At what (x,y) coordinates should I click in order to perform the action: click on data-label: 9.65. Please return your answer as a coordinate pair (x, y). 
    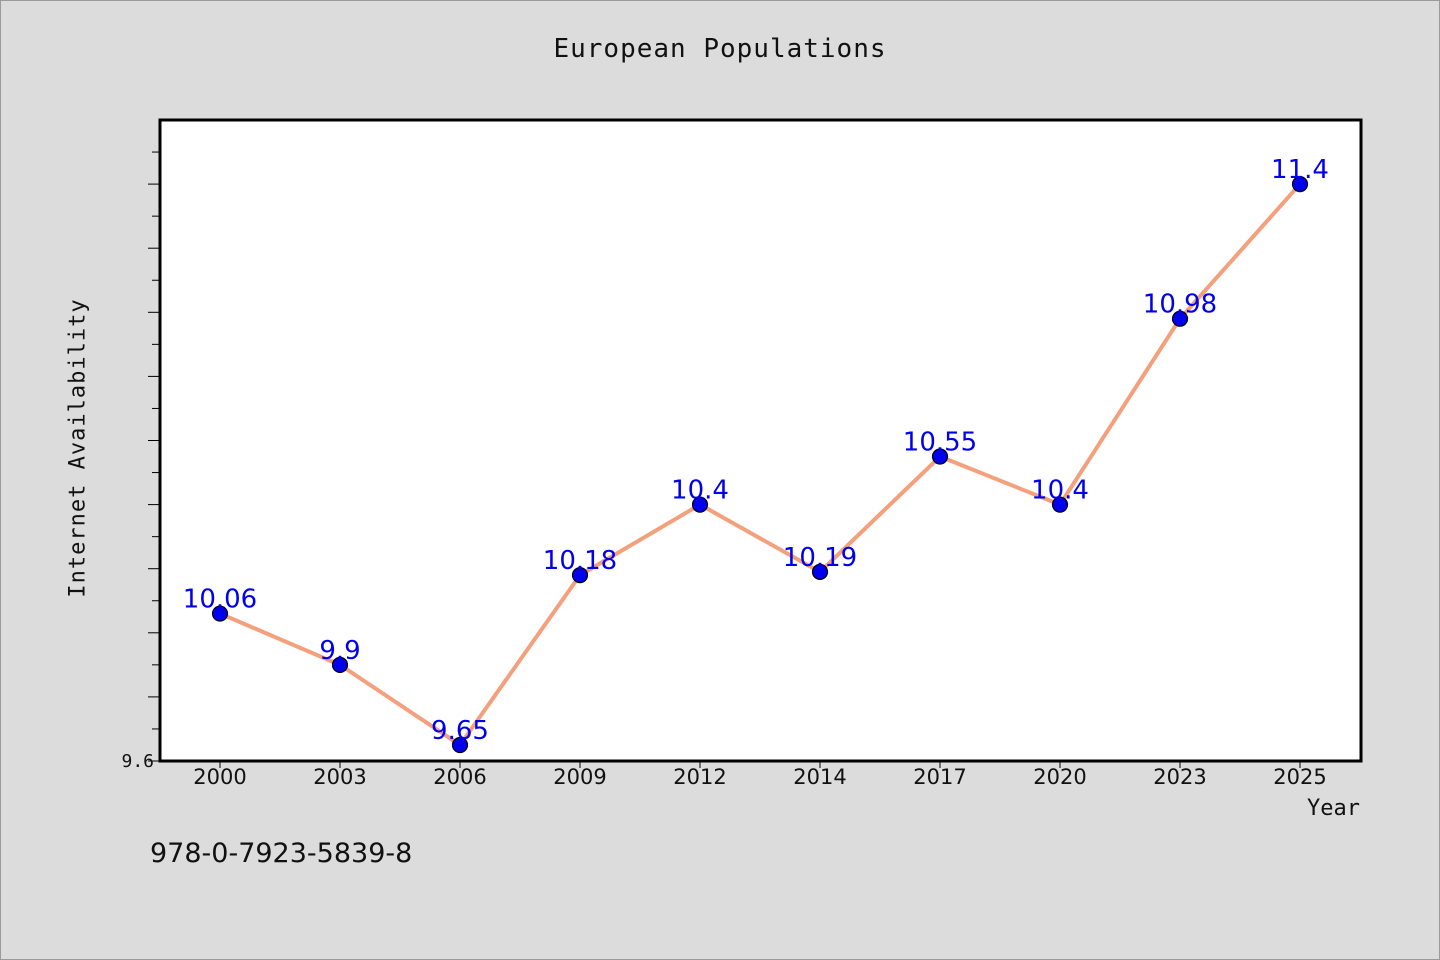
    Looking at the image, I should click on (460, 731).